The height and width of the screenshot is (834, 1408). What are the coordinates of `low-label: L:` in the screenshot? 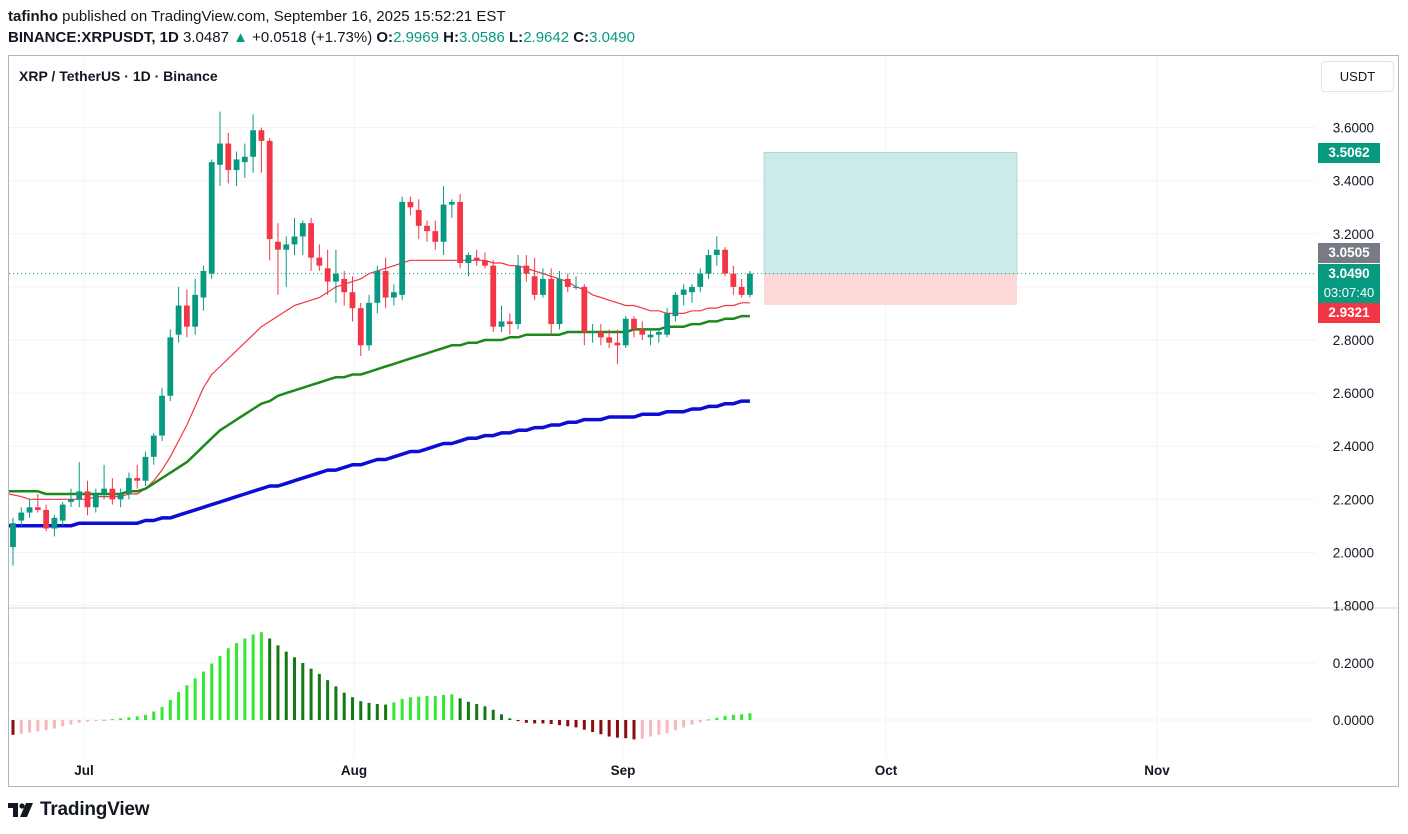 It's located at (516, 37).